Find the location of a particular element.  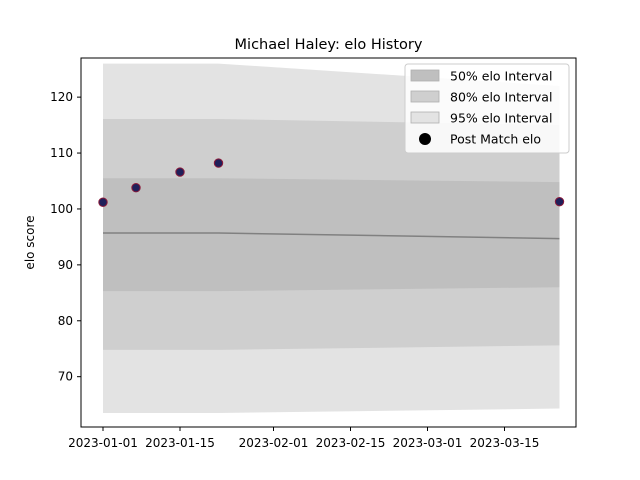

legend-box is located at coordinates (487, 108).